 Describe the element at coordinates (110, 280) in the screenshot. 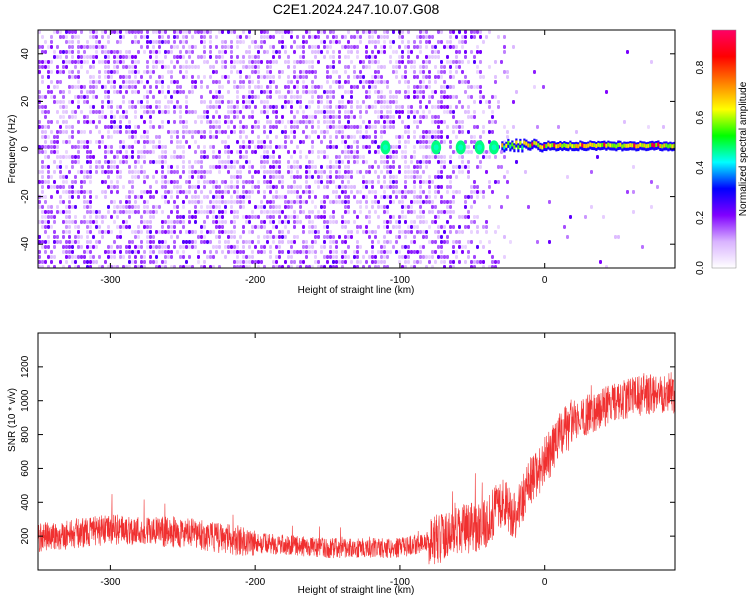

I see `spectrogram-x-tick-label: -300` at that location.